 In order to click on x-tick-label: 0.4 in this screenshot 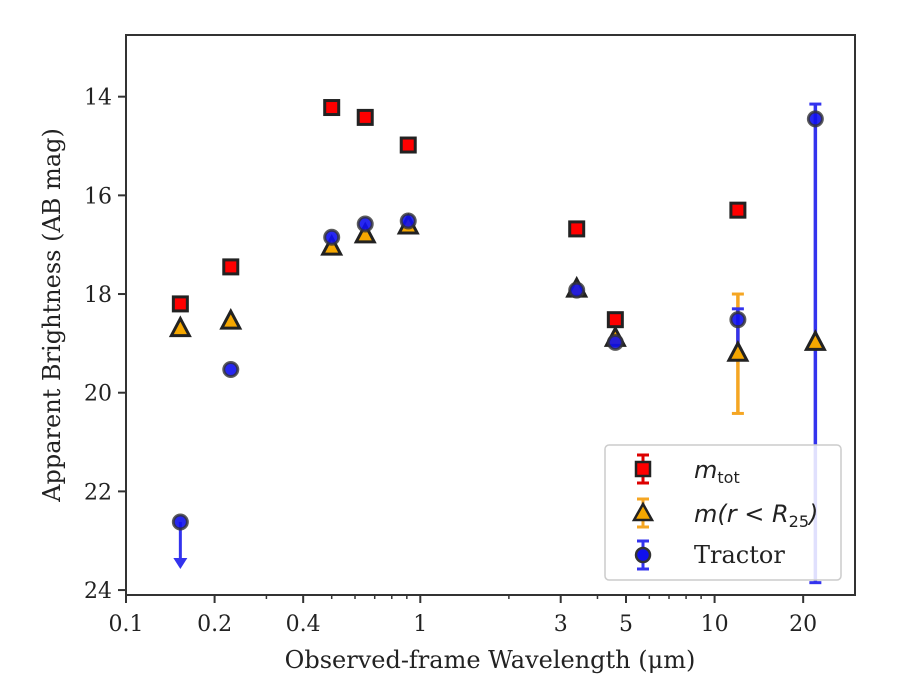, I will do `click(303, 624)`.